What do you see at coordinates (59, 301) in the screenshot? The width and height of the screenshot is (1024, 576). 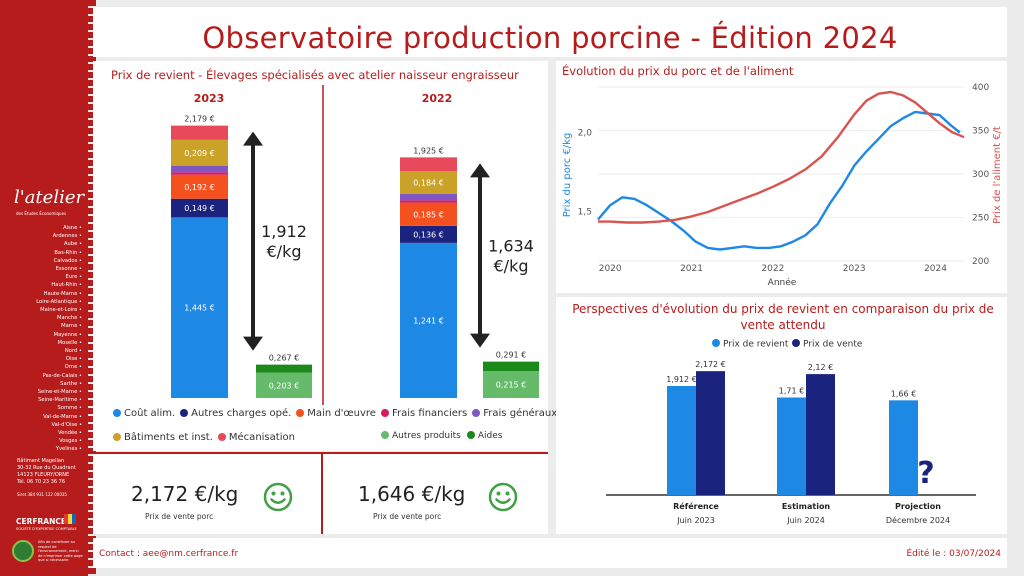 I see `department-item: Loire-Atlantique •` at bounding box center [59, 301].